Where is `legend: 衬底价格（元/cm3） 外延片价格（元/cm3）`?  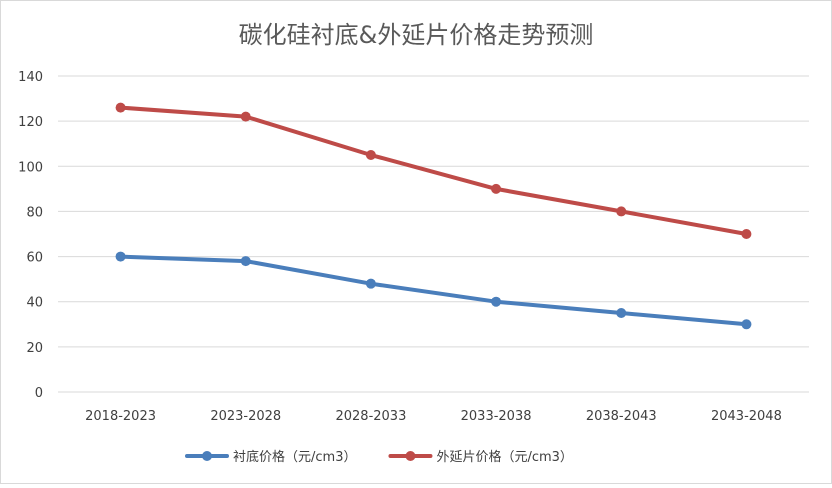 legend: 衬底价格（元/cm3） 外延片价格（元/cm3） is located at coordinates (379, 457).